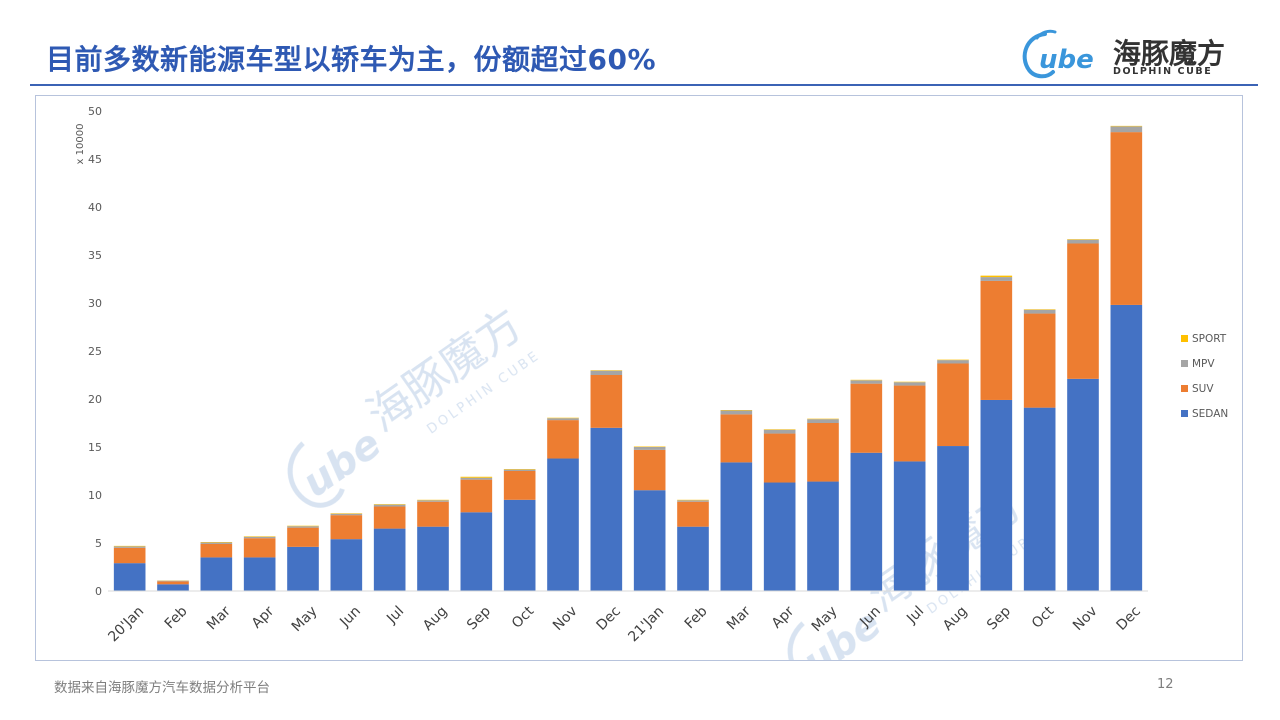 The width and height of the screenshot is (1280, 720). I want to click on x-tick-label: 20'Jan, so click(126, 624).